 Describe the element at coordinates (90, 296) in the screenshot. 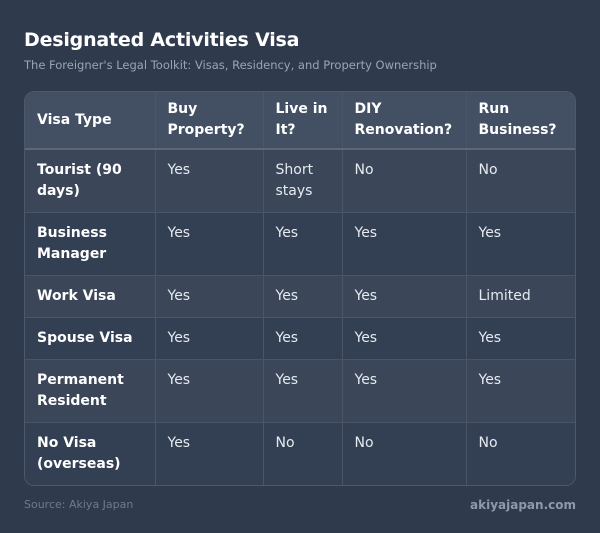

I see `row-label: Work Visa` at that location.